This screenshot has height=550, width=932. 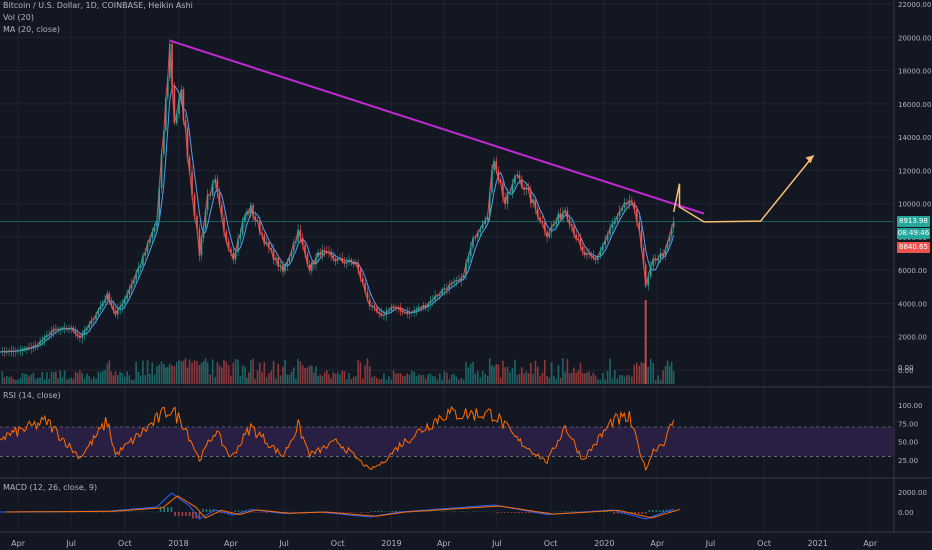 What do you see at coordinates (338, 342) in the screenshot?
I see `volume-bars` at bounding box center [338, 342].